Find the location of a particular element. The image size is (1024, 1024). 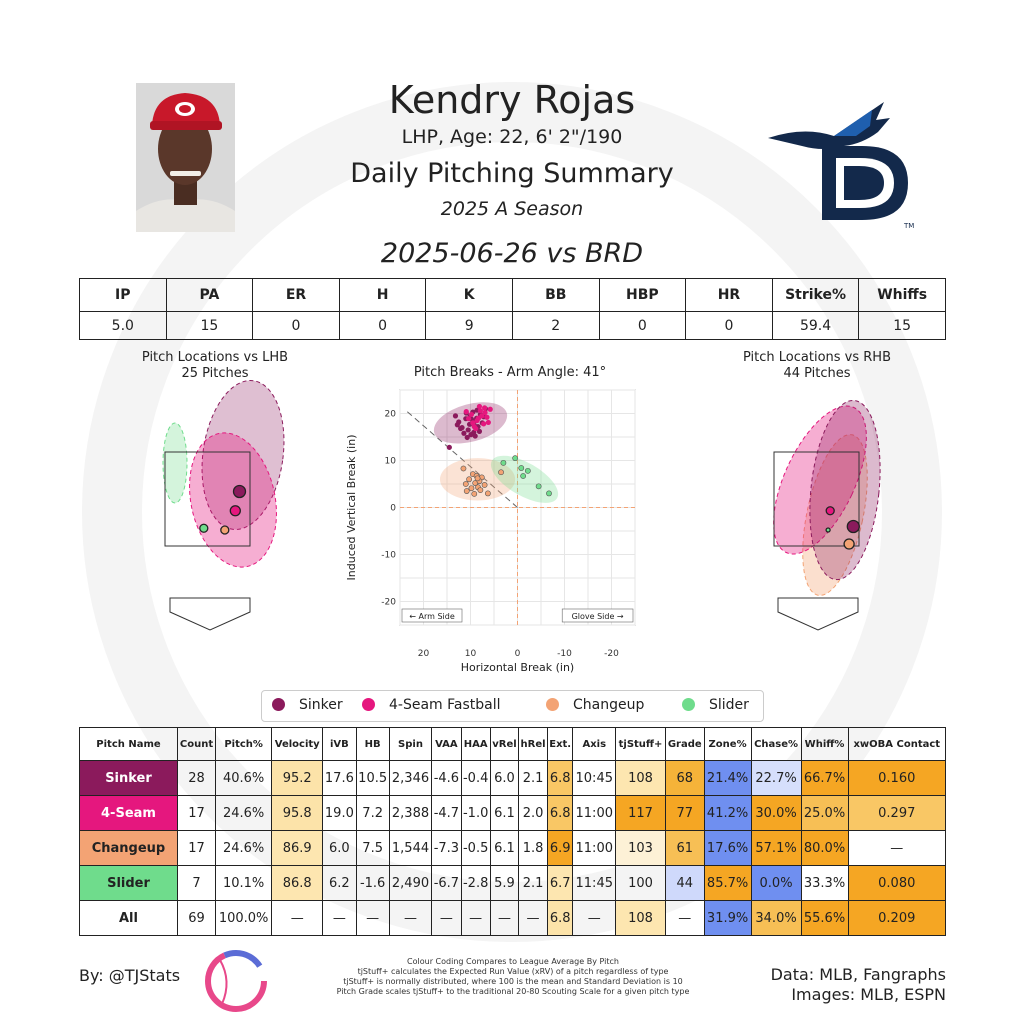

line-header-whiffs: Whiffs is located at coordinates (902, 295).